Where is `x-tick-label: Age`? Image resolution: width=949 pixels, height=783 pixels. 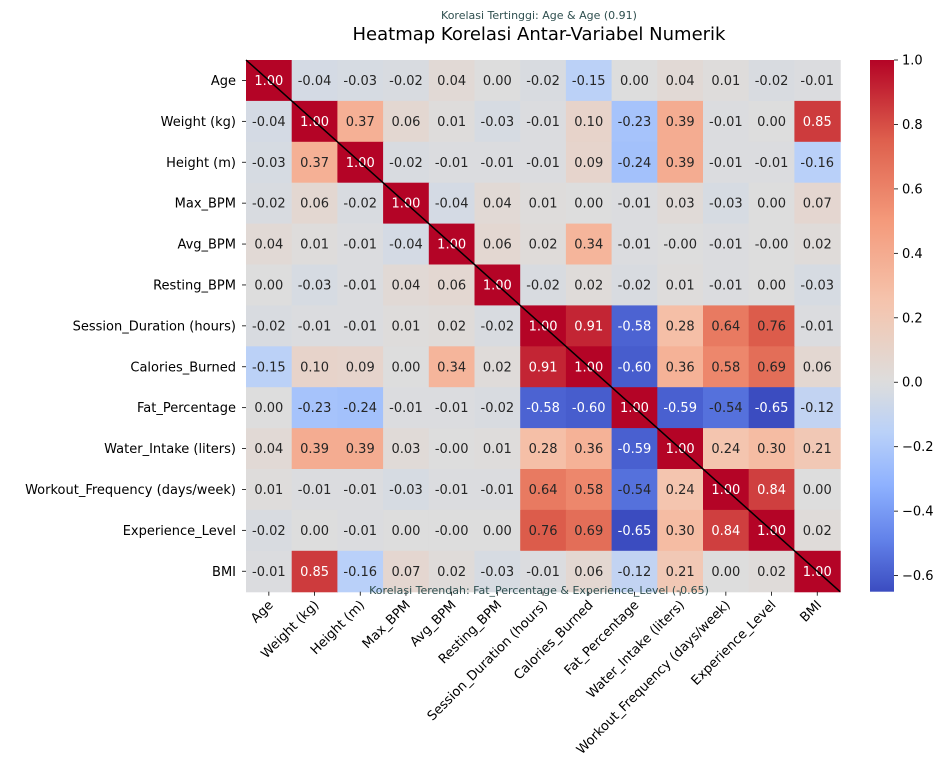 x-tick-label: Age is located at coordinates (262, 612).